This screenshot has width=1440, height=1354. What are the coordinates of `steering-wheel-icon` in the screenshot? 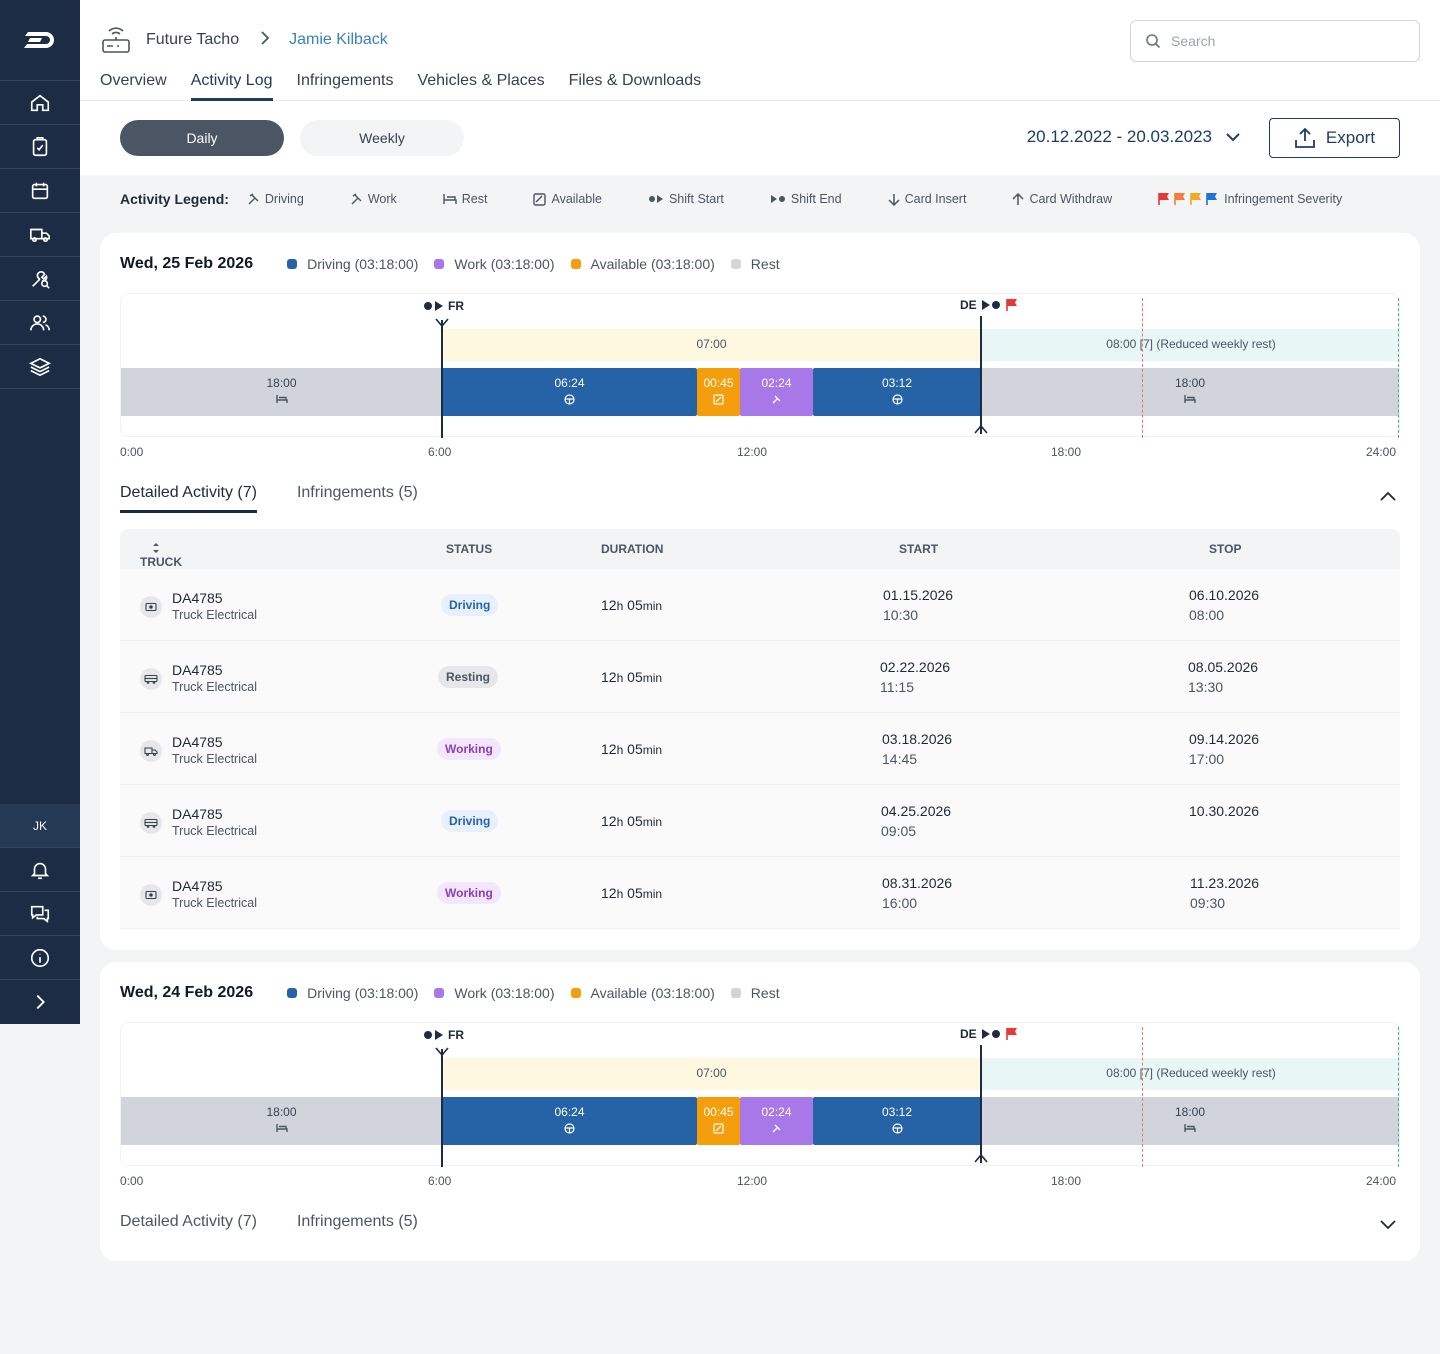 It's located at (897, 399).